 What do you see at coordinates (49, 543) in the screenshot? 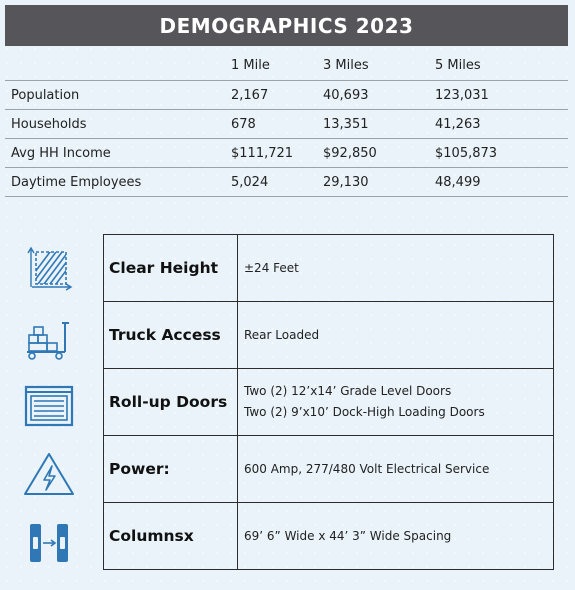
I see `columns-icon` at bounding box center [49, 543].